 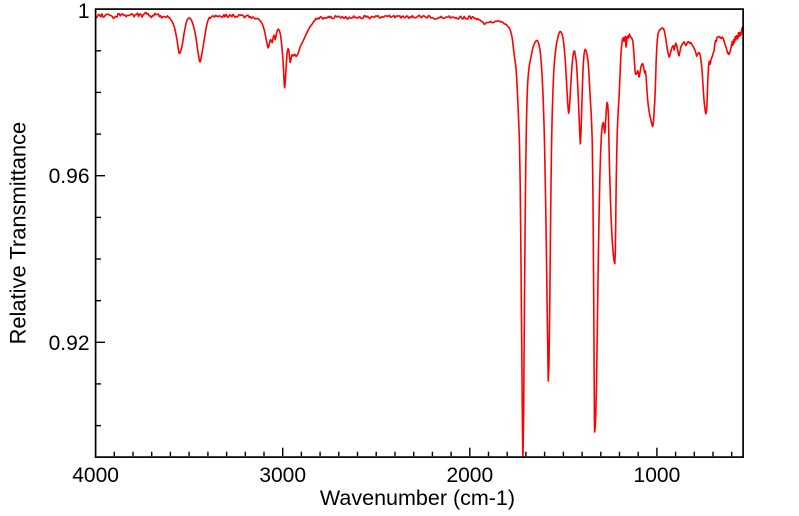 What do you see at coordinates (84, 11) in the screenshot?
I see `svg-text: 1` at bounding box center [84, 11].